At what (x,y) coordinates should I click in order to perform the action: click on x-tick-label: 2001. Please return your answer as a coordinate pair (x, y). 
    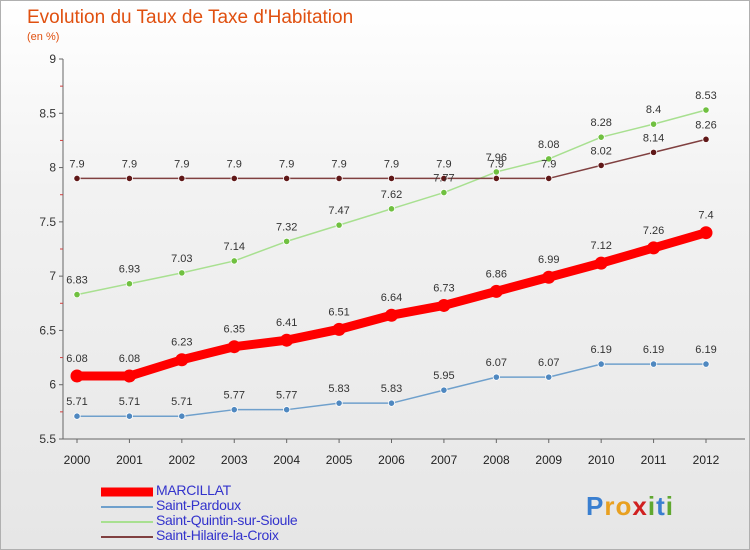
    Looking at the image, I should click on (129, 460).